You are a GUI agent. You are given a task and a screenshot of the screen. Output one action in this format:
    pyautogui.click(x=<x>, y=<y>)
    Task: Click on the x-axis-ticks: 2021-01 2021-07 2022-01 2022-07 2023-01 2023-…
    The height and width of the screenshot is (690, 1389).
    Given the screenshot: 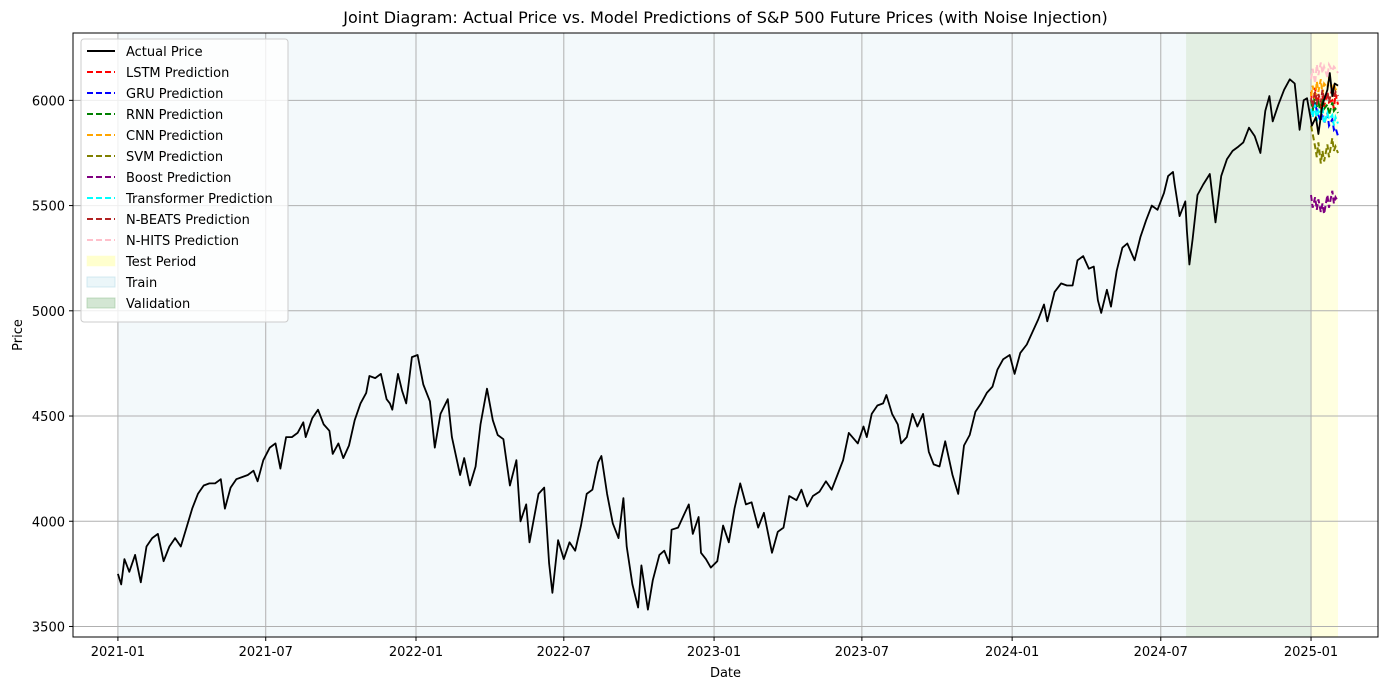 What is the action you would take?
    pyautogui.click(x=714, y=648)
    